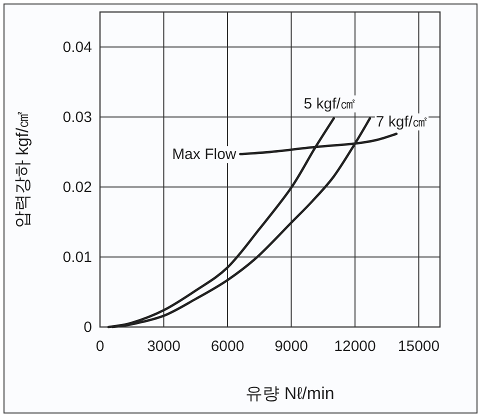  What do you see at coordinates (355, 346) in the screenshot?
I see `x-tick-label: 12000` at bounding box center [355, 346].